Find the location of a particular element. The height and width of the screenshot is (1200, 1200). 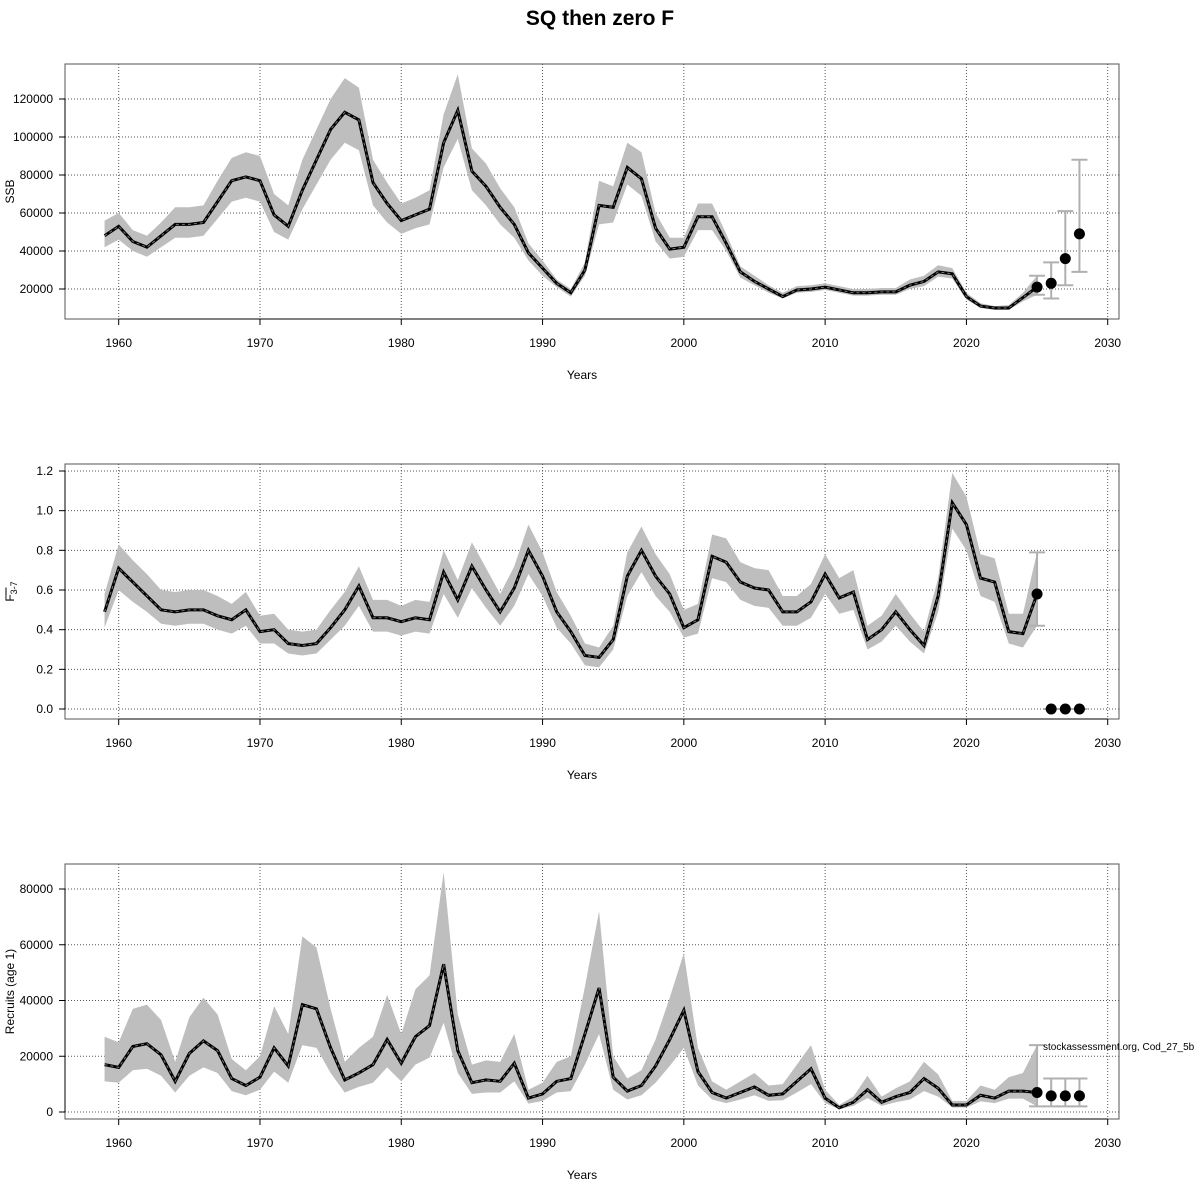

y-tick-label: 1.2 is located at coordinates (44, 471).